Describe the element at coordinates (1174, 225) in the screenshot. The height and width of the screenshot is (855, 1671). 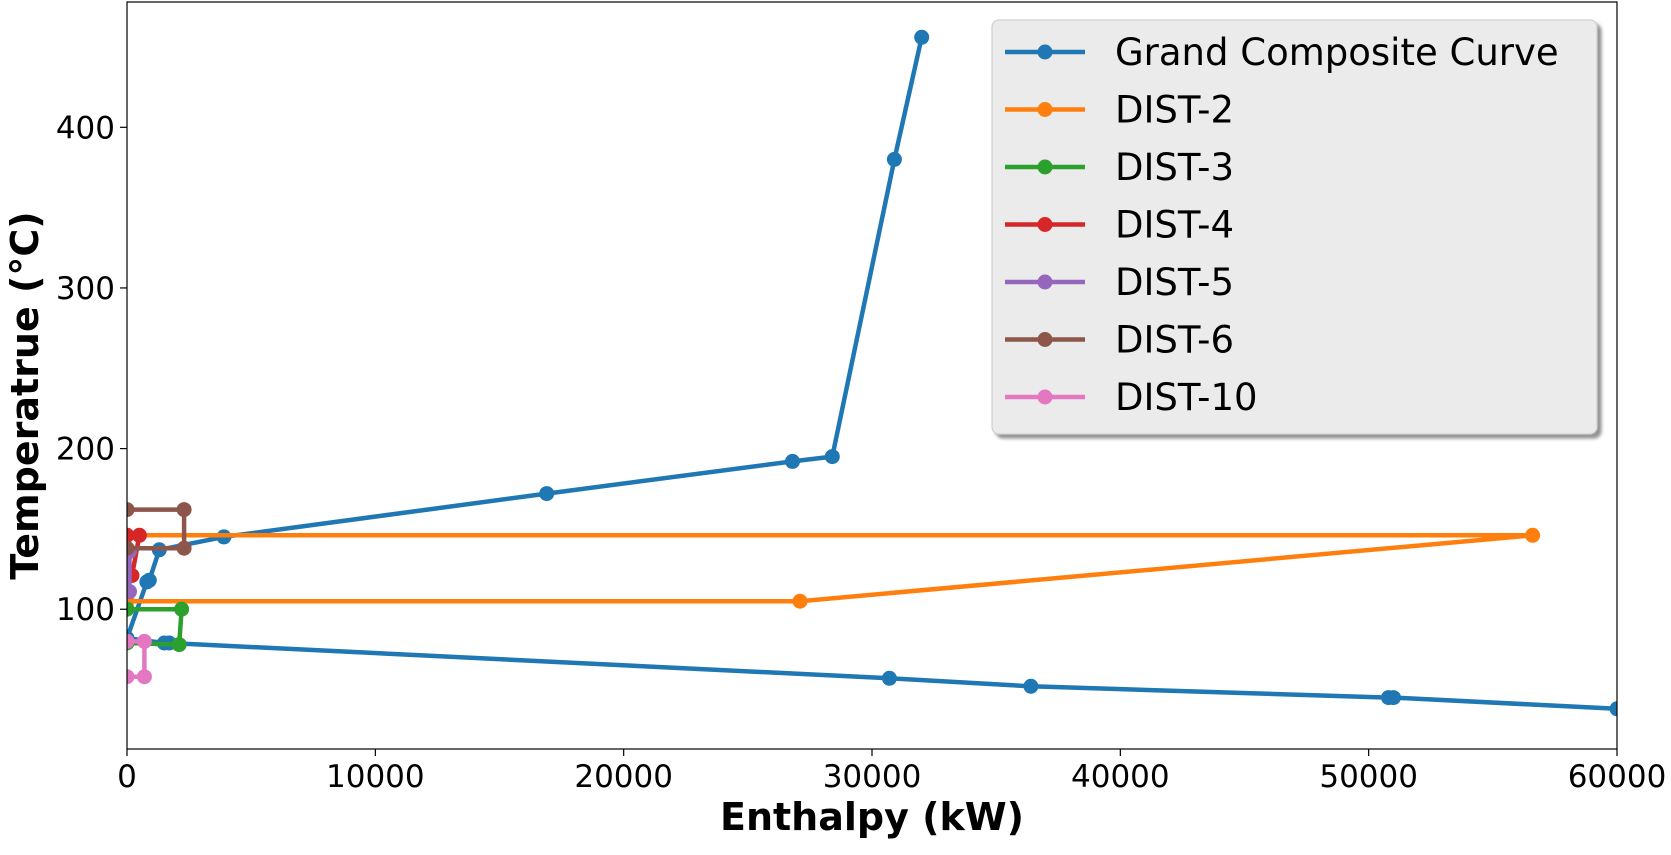
I see `legend-label: DIST-4` at that location.